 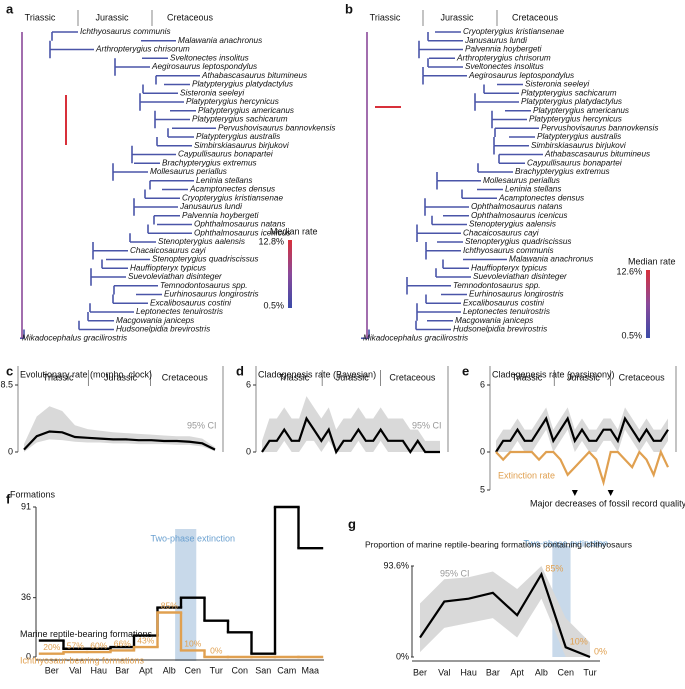 What do you see at coordinates (582, 434) in the screenshot?
I see `line` at bounding box center [582, 434].